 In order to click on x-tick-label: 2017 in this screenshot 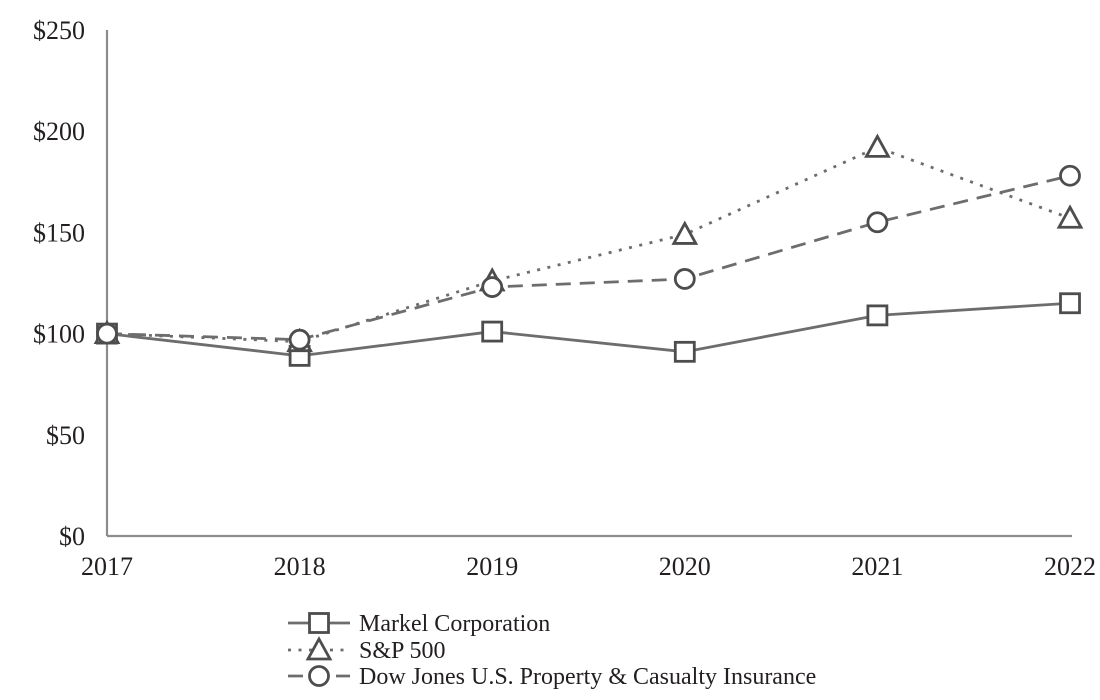, I will do `click(107, 566)`.